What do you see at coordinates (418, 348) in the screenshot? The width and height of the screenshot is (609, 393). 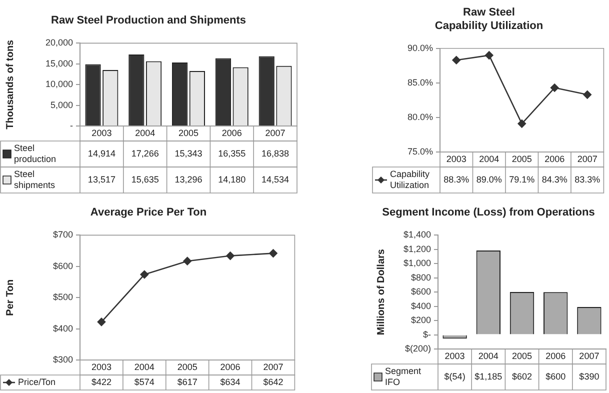 I see `y-tick-label: $(200)` at bounding box center [418, 348].